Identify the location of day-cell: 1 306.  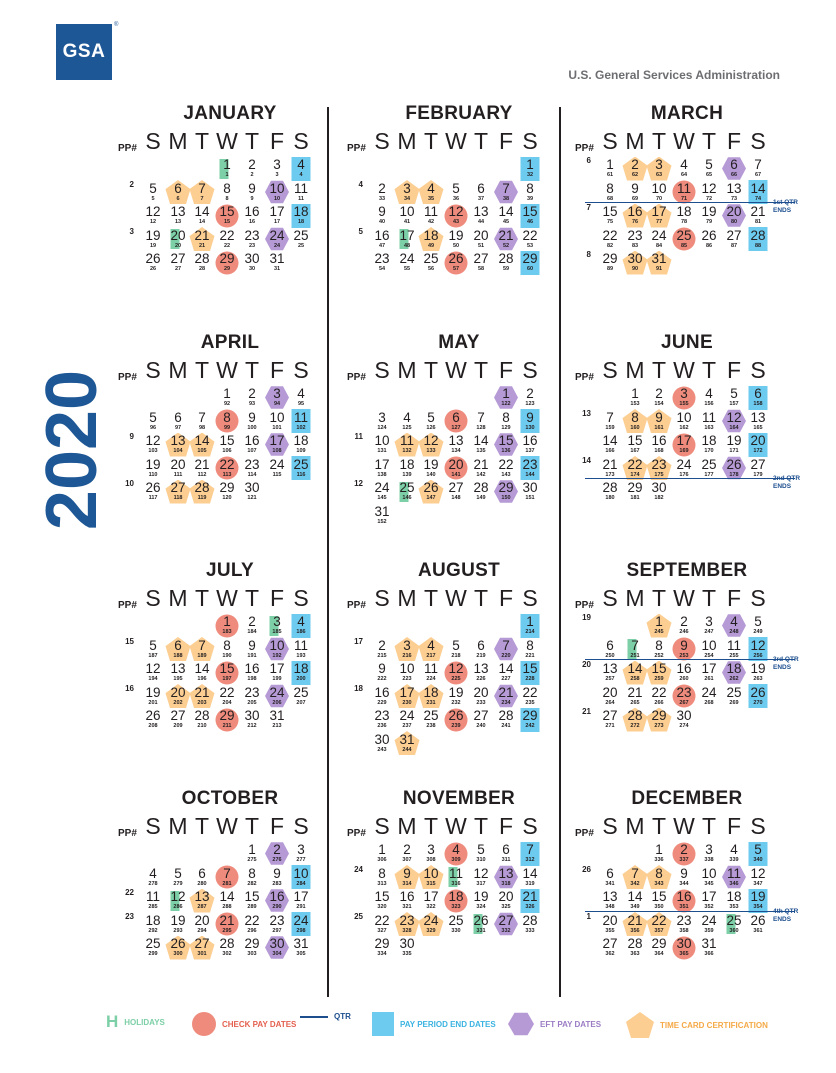
(382, 853).